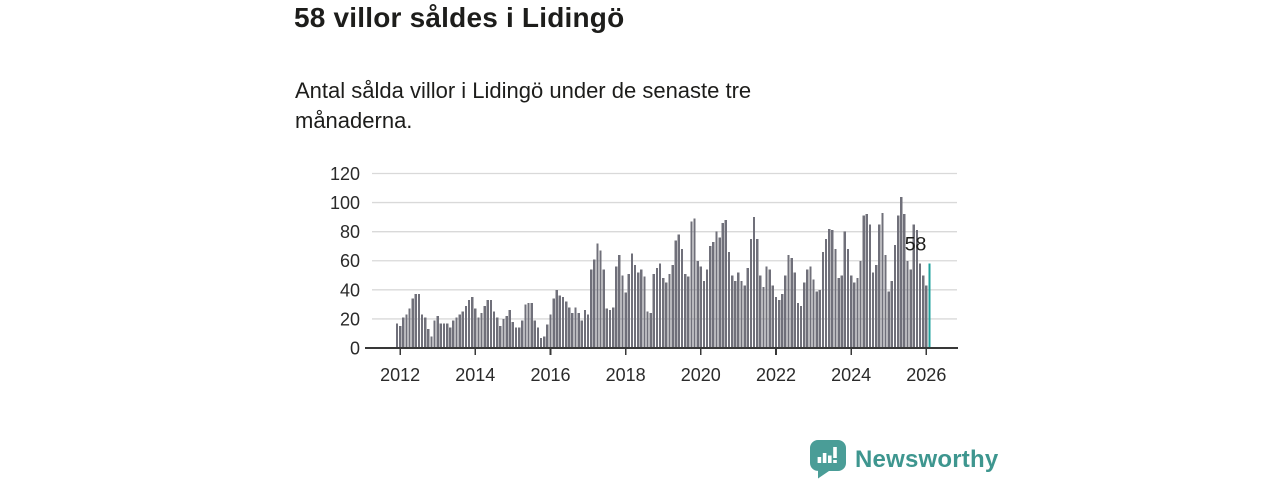 The width and height of the screenshot is (1280, 480). I want to click on branding: Newsworthy, so click(904, 459).